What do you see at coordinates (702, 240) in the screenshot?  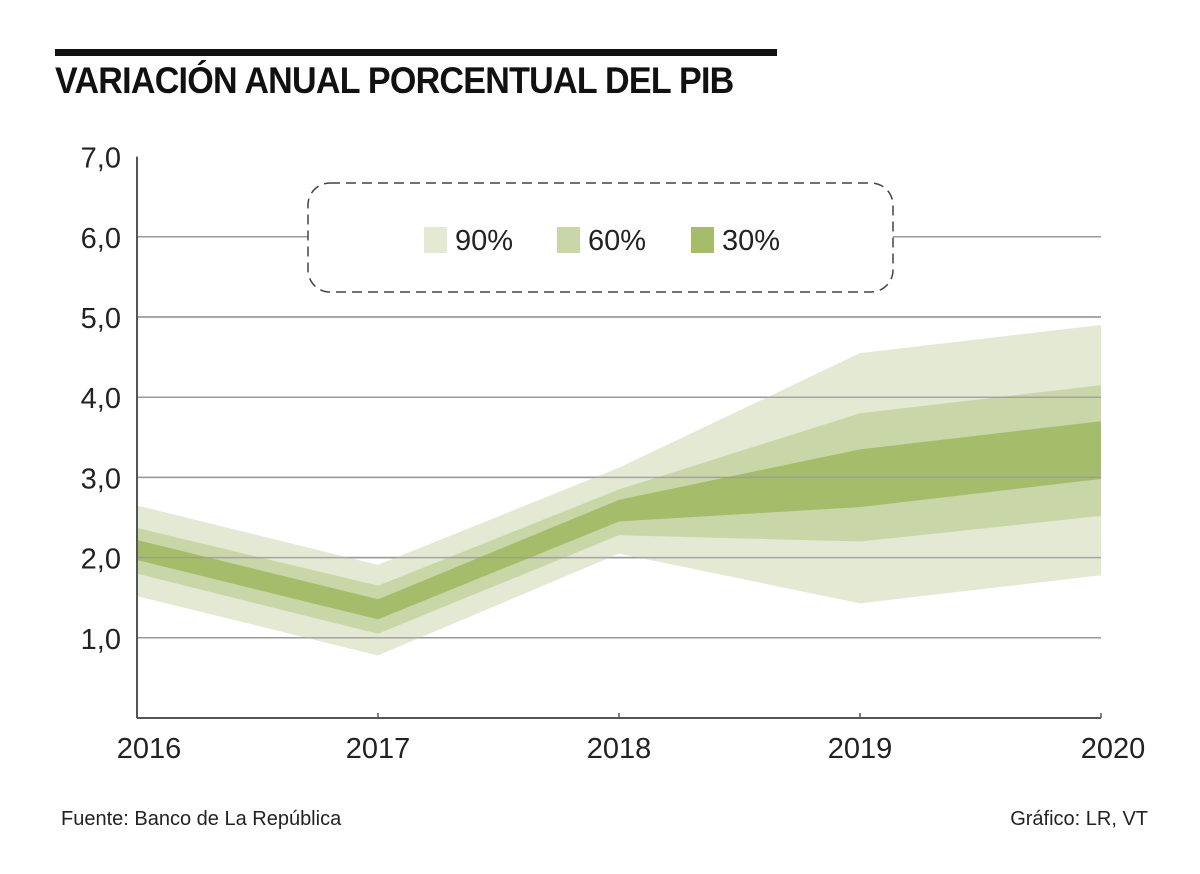 I see `legend-swatch-30pct` at bounding box center [702, 240].